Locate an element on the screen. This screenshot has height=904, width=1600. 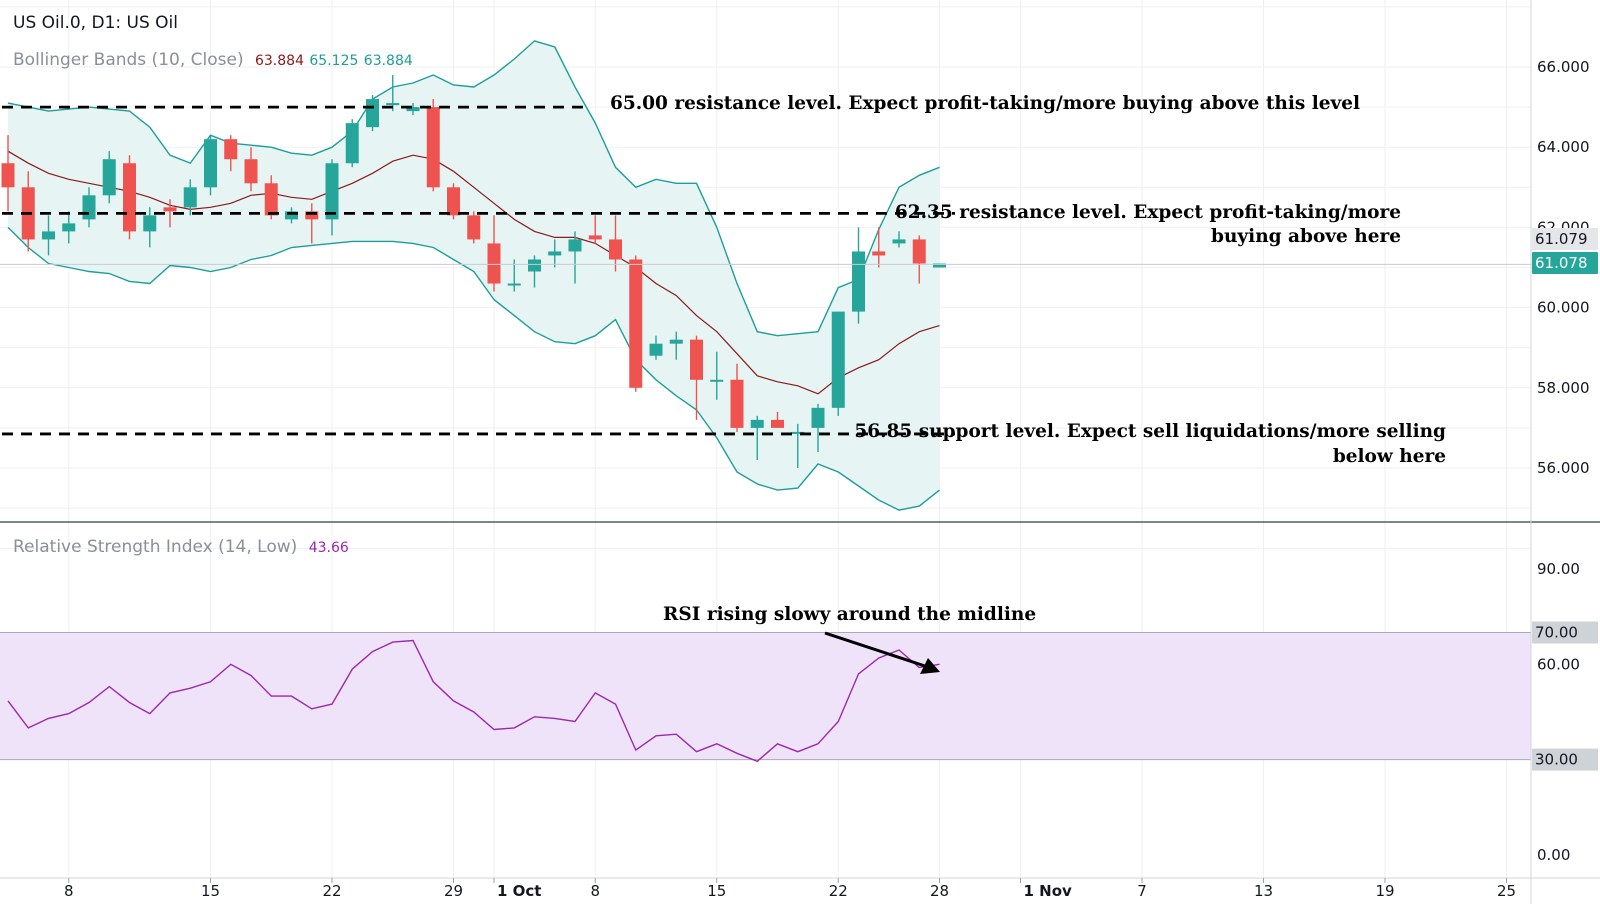
price-tag-last-text: 61.078 is located at coordinates (1561, 263).